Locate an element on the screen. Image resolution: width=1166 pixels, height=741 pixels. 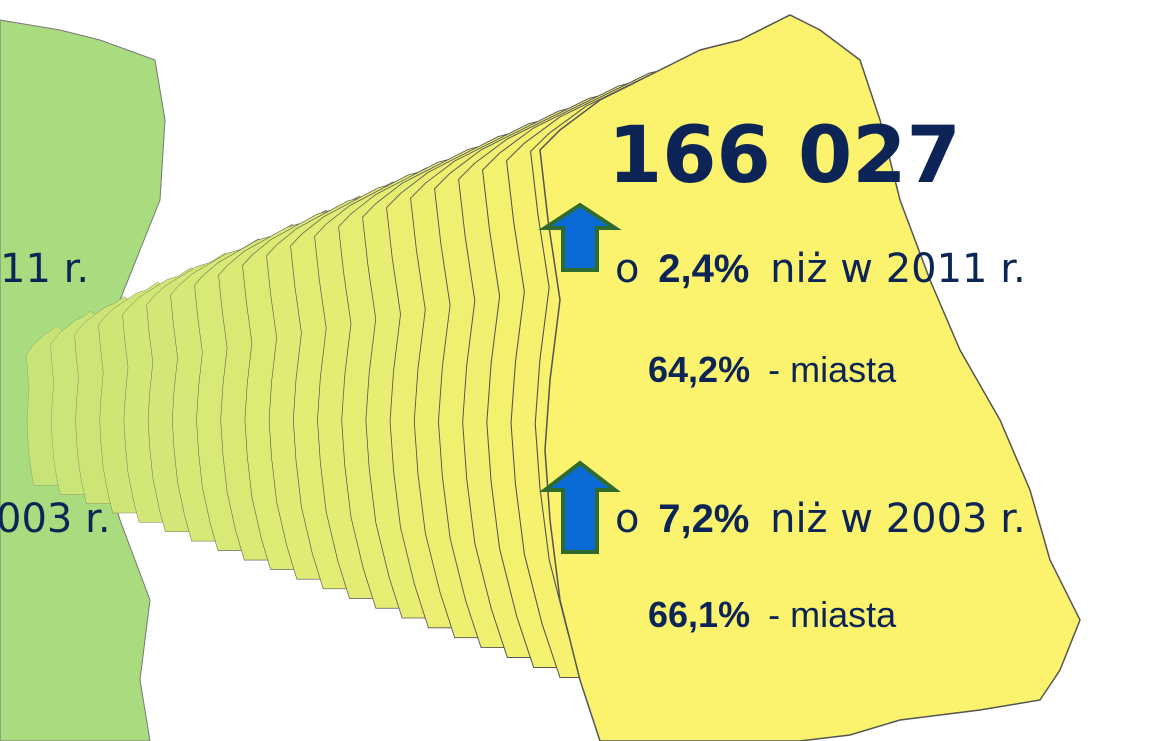
change-line: o 2,4% niż w 2011 r. is located at coordinates (820, 269).